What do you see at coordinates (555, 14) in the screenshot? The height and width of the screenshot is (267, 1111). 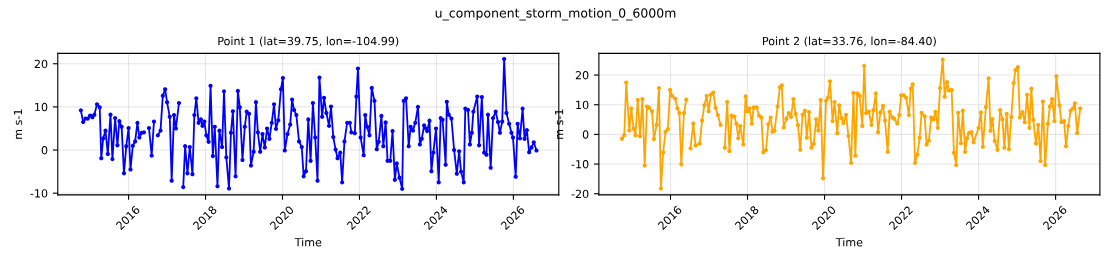 I see `text: u_component_storm_motion_0_6000m` at bounding box center [555, 14].